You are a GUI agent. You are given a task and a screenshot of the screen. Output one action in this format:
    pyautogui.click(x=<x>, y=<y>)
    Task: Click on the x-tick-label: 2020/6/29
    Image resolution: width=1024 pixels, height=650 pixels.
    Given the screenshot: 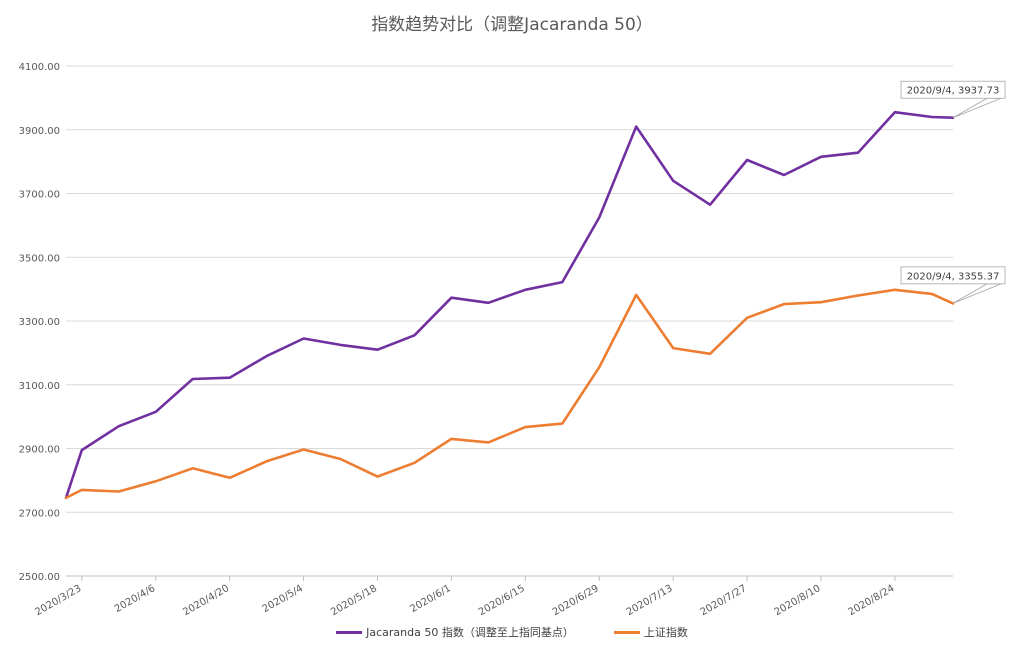 What is the action you would take?
    pyautogui.click(x=576, y=600)
    